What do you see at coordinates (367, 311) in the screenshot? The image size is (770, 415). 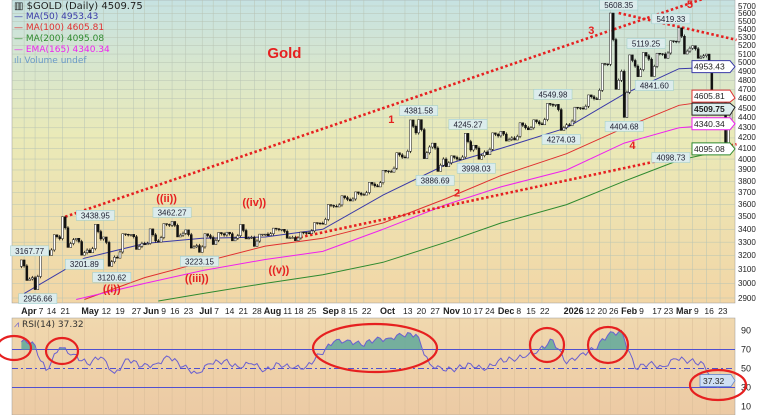 I see `date-tick-label: 22` at bounding box center [367, 311].